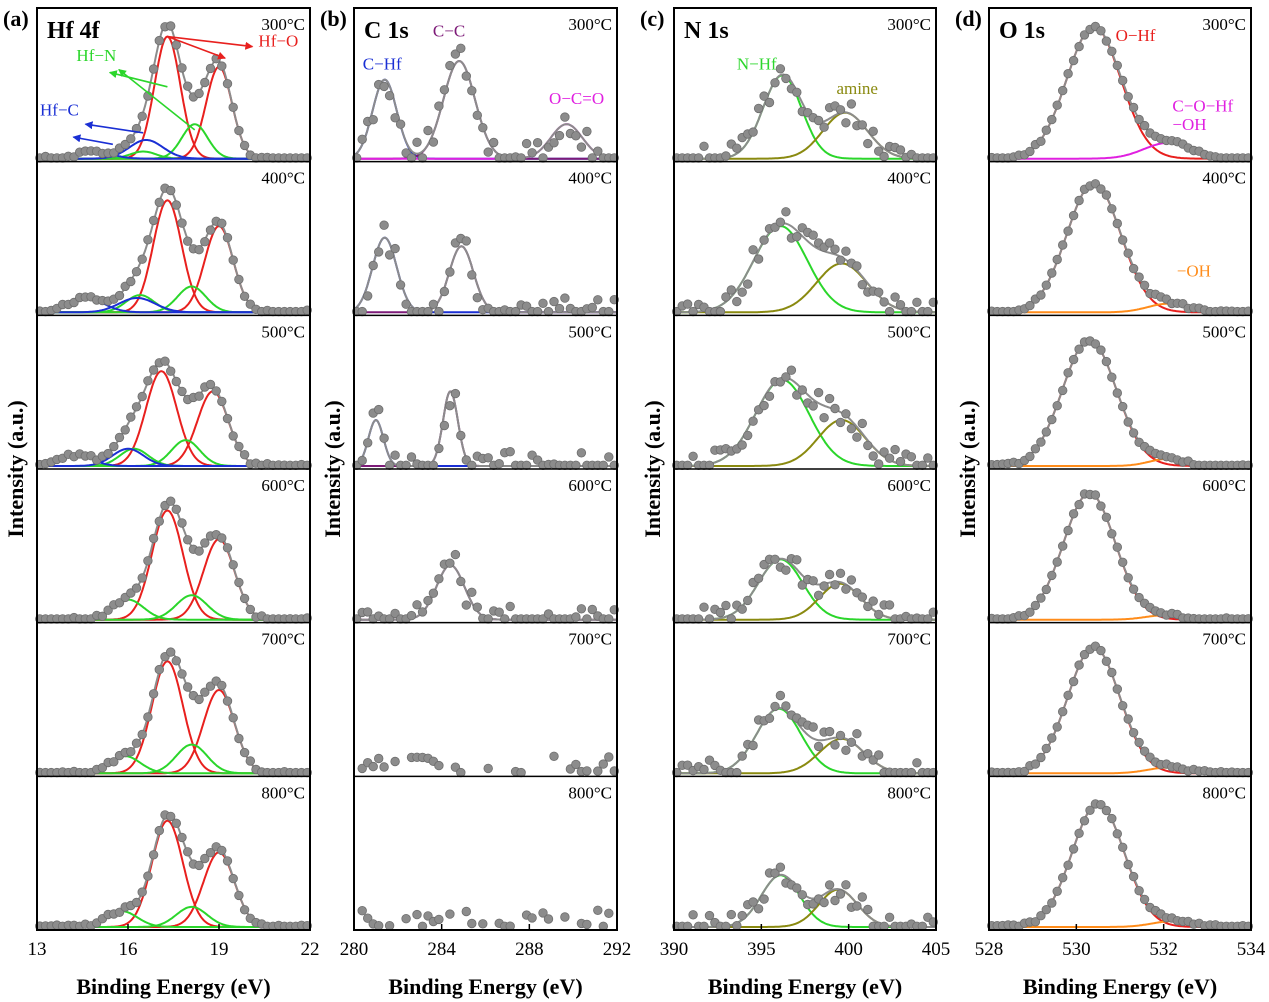 This screenshot has height=1002, width=1269. What do you see at coordinates (805, 89) in the screenshot?
I see `spectrum-row: 300°C` at bounding box center [805, 89].